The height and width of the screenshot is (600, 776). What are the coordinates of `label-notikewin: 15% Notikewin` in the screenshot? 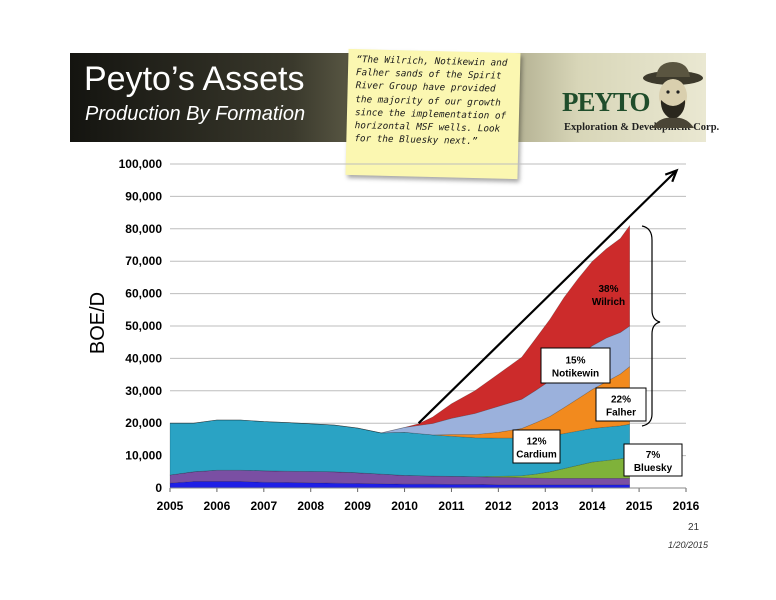 It's located at (575, 365).